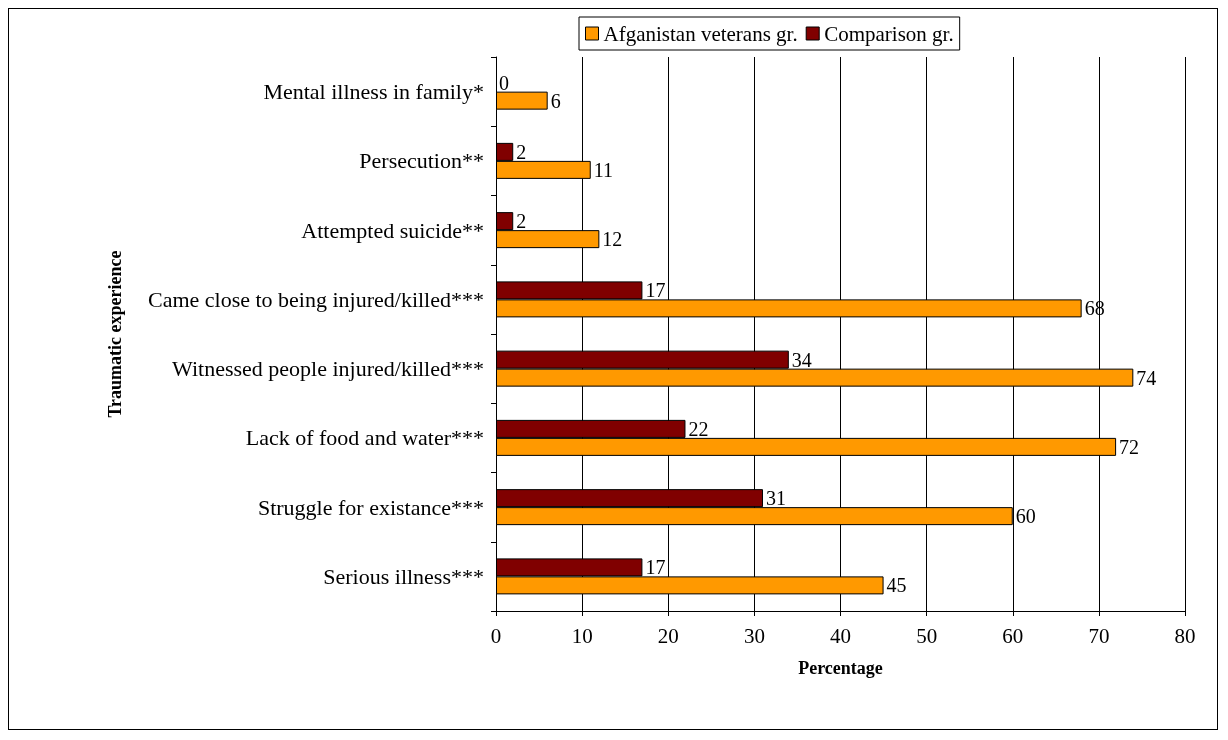 Image resolution: width=1228 pixels, height=740 pixels. Describe the element at coordinates (896, 585) in the screenshot. I see `data-label: 45` at that location.